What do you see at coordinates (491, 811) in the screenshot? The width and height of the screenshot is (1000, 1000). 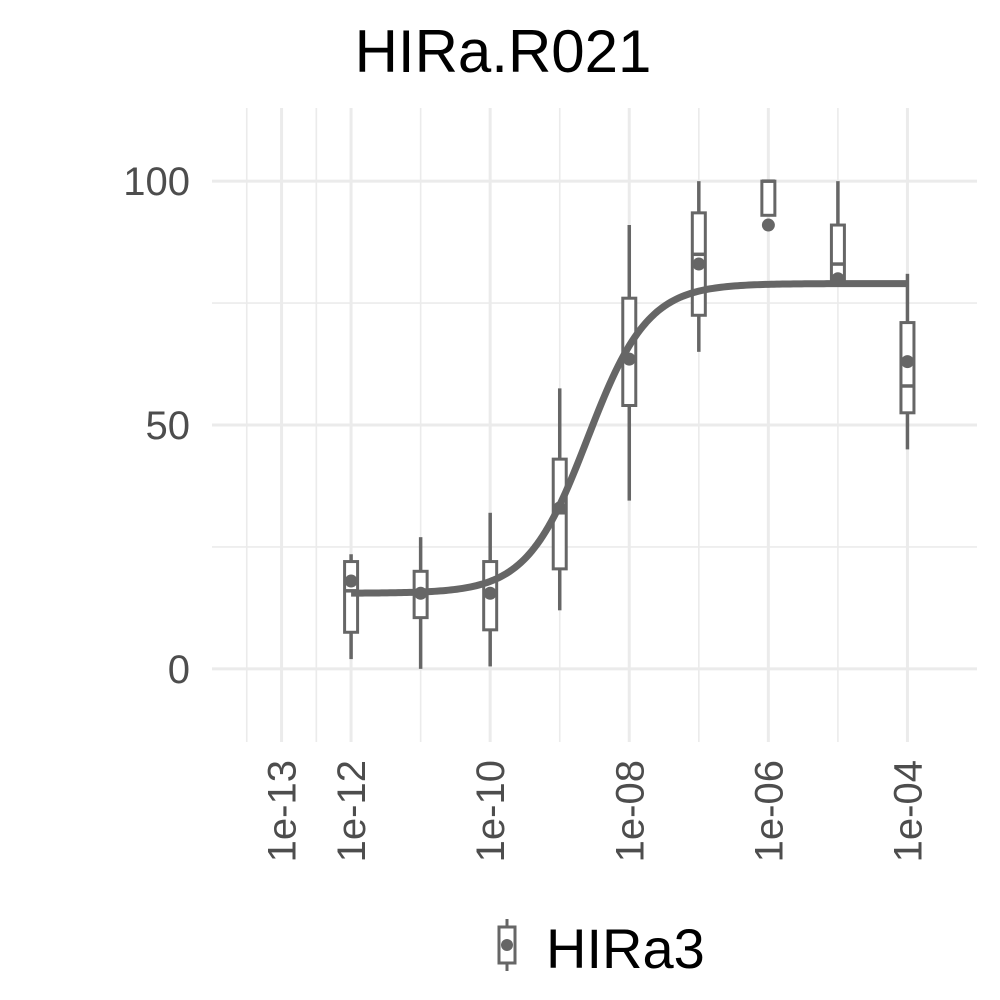 I see `x-tick-label: 1e-10` at bounding box center [491, 811].